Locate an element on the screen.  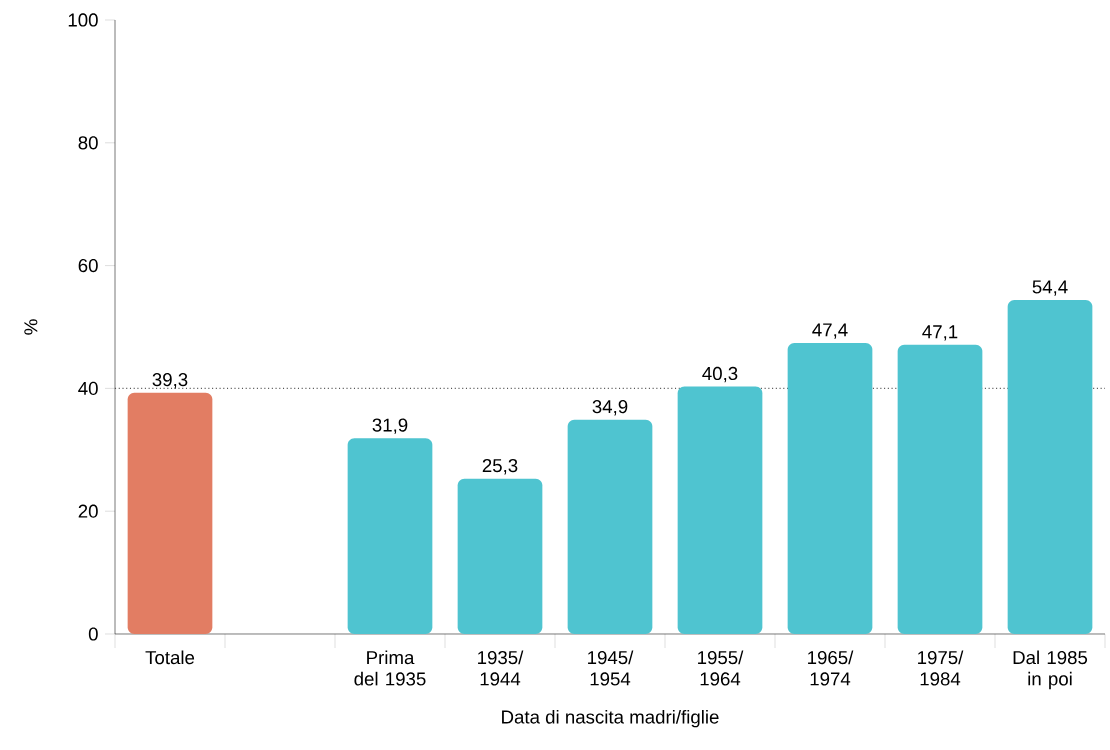
x-tick-label: 1935/ 1944 is located at coordinates (501, 668).